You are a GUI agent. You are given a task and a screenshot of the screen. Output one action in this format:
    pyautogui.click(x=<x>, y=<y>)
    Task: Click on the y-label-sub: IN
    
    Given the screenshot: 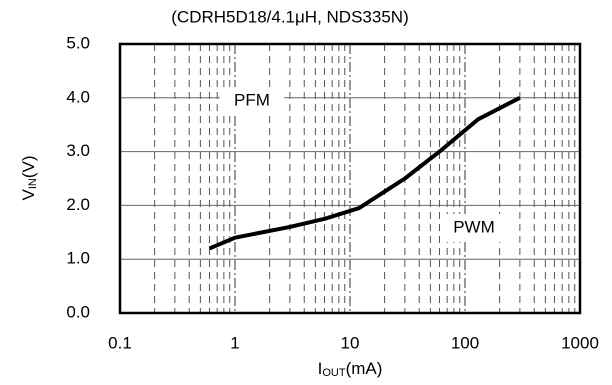 What is the action you would take?
    pyautogui.click(x=33, y=183)
    